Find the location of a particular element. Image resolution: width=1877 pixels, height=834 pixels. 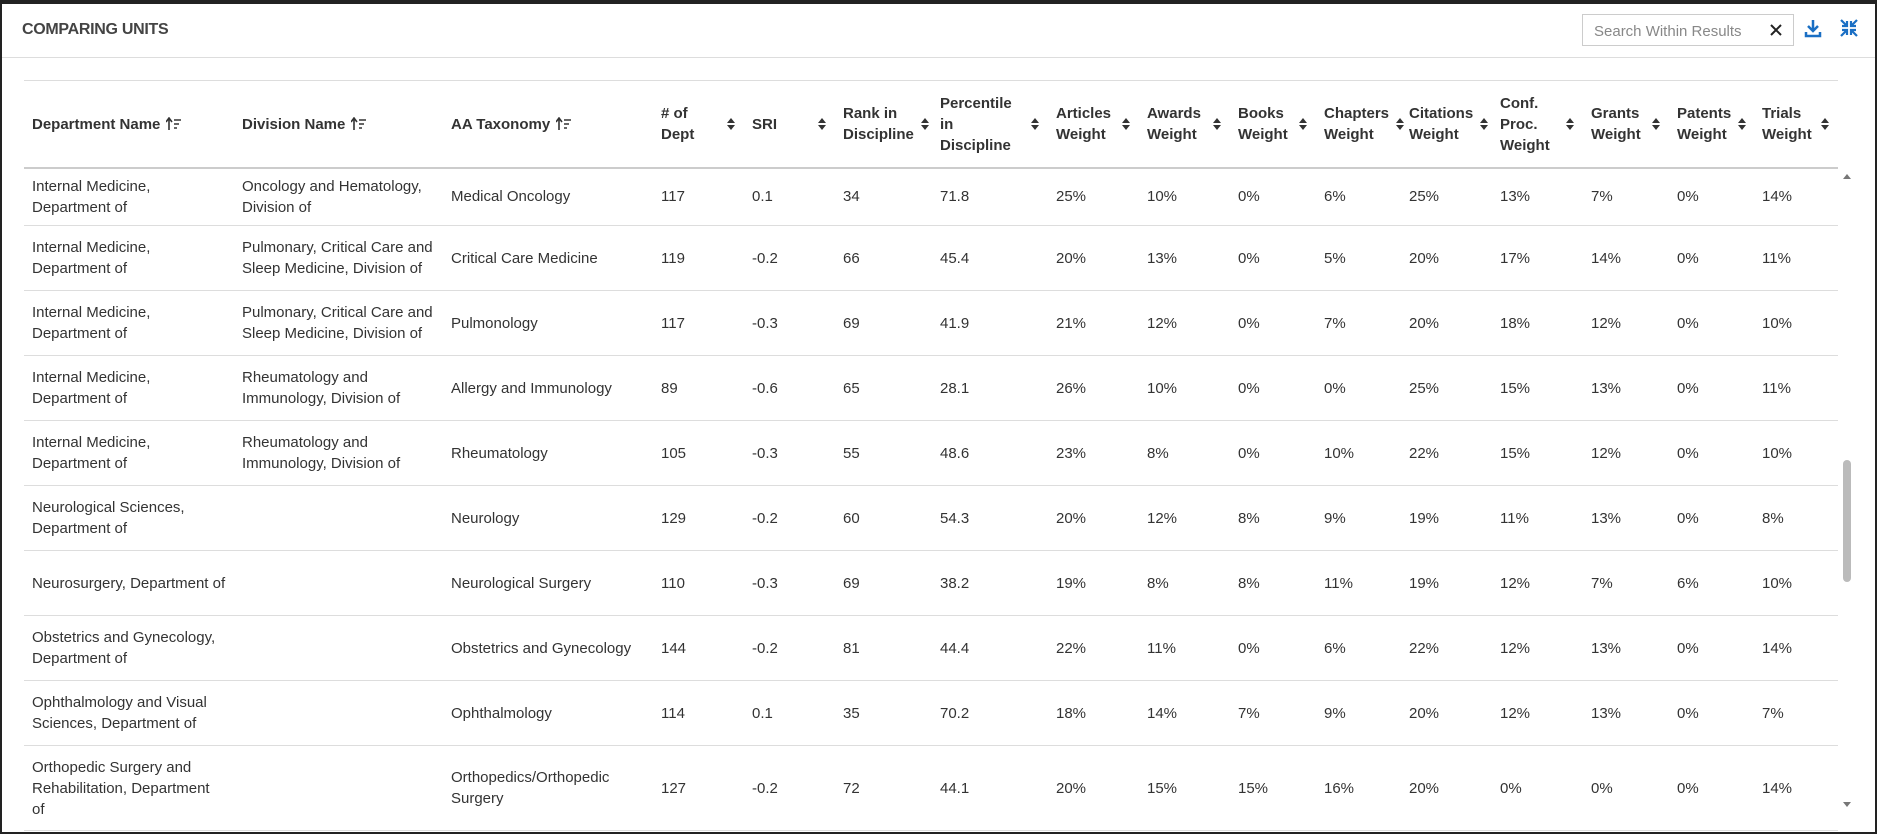

cell-text: 89 is located at coordinates (669, 388).